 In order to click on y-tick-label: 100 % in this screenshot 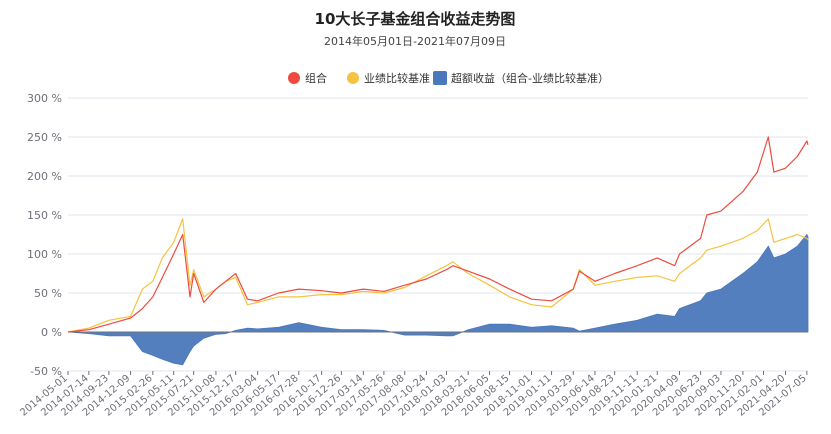, I will do `click(44, 254)`.